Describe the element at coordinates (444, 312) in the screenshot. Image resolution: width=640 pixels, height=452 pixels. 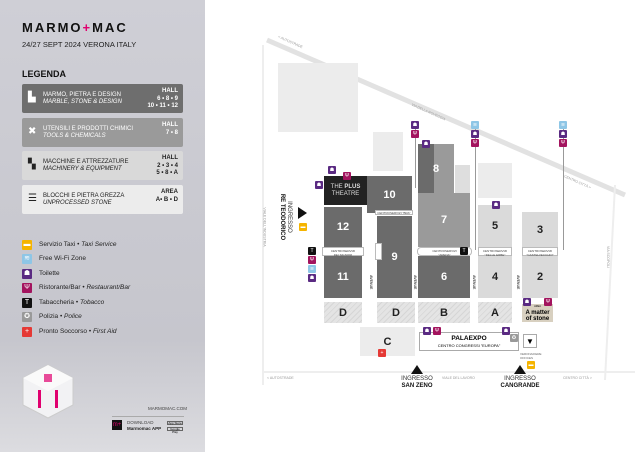
I see `area-b: B` at that location.